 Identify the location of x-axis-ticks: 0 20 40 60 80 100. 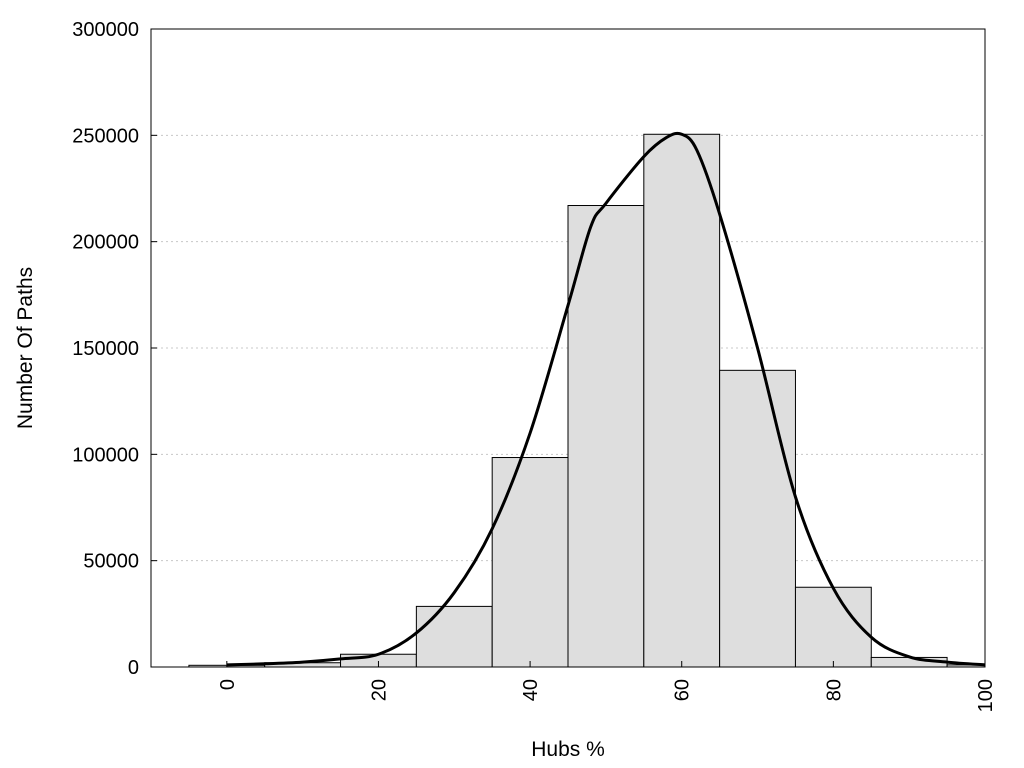
(607, 686).